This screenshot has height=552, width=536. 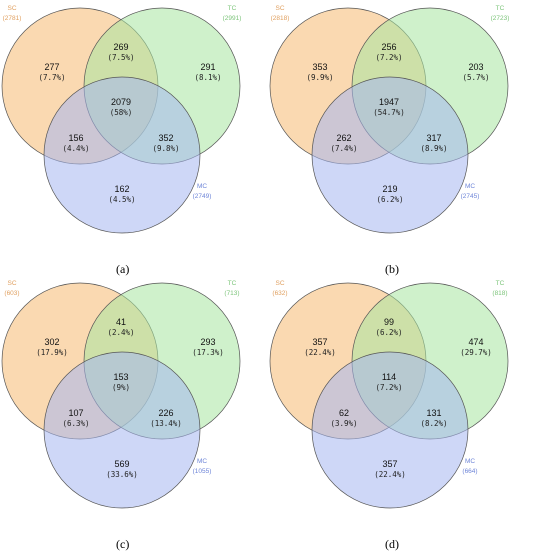 I want to click on region-count-sc-only: 277, so click(x=51, y=67).